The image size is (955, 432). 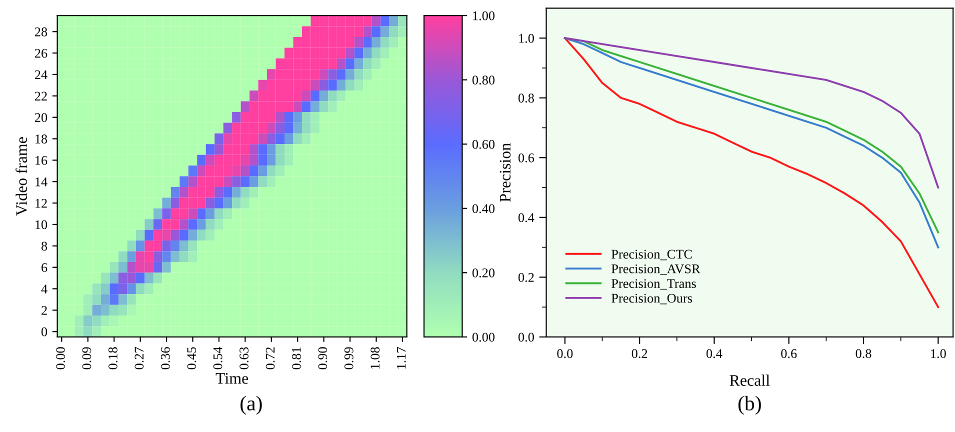 I want to click on x-tick-label: 1.17, so click(x=401, y=358).